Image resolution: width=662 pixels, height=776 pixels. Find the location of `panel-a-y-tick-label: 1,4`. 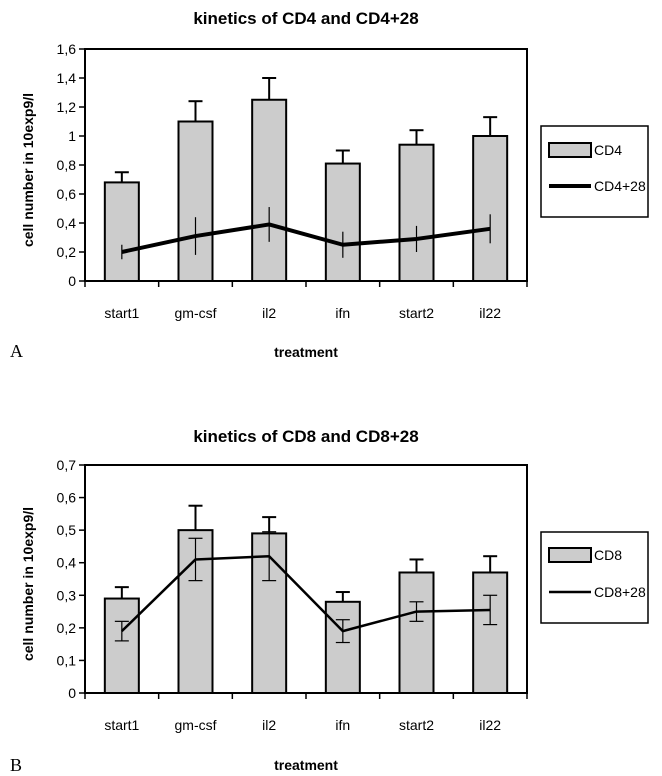

panel-a-y-tick-label: 1,4 is located at coordinates (67, 78).